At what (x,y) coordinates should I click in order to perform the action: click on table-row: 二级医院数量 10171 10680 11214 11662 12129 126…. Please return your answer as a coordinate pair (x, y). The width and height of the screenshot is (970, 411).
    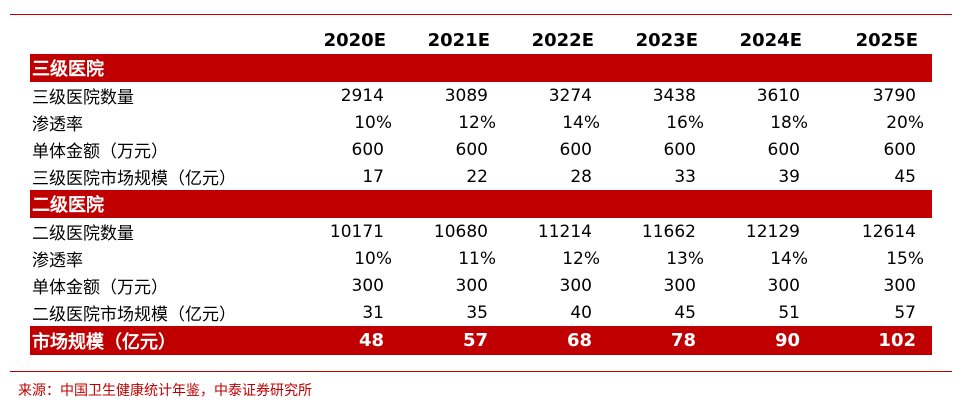
    Looking at the image, I should click on (481, 231).